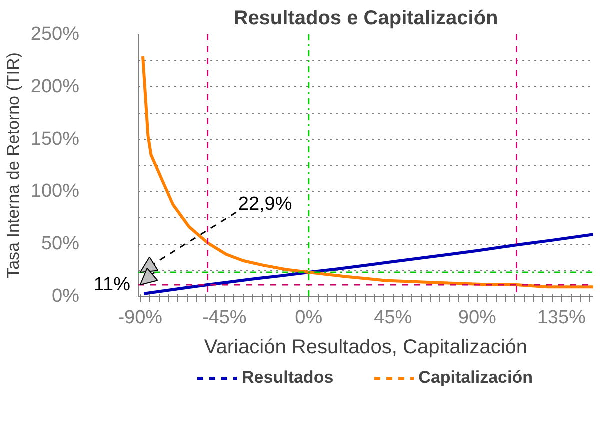 The image size is (600, 434). I want to click on y-axis-title: Tasa Interna de Retorno (TIR), so click(13, 165).